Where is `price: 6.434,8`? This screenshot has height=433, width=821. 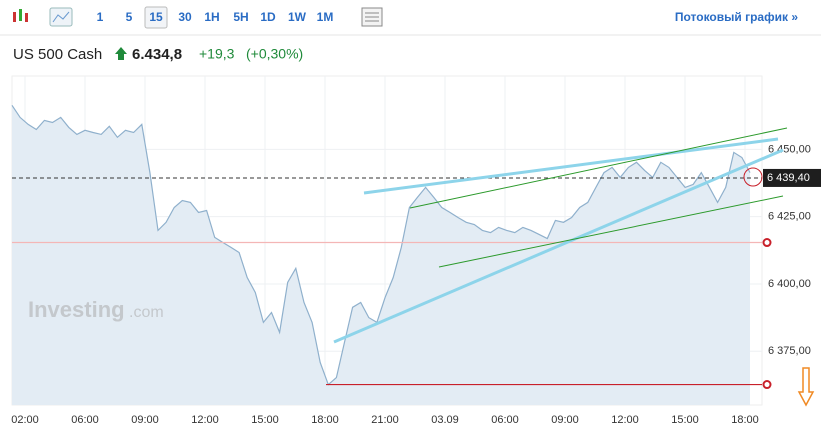
price: 6.434,8 is located at coordinates (157, 54).